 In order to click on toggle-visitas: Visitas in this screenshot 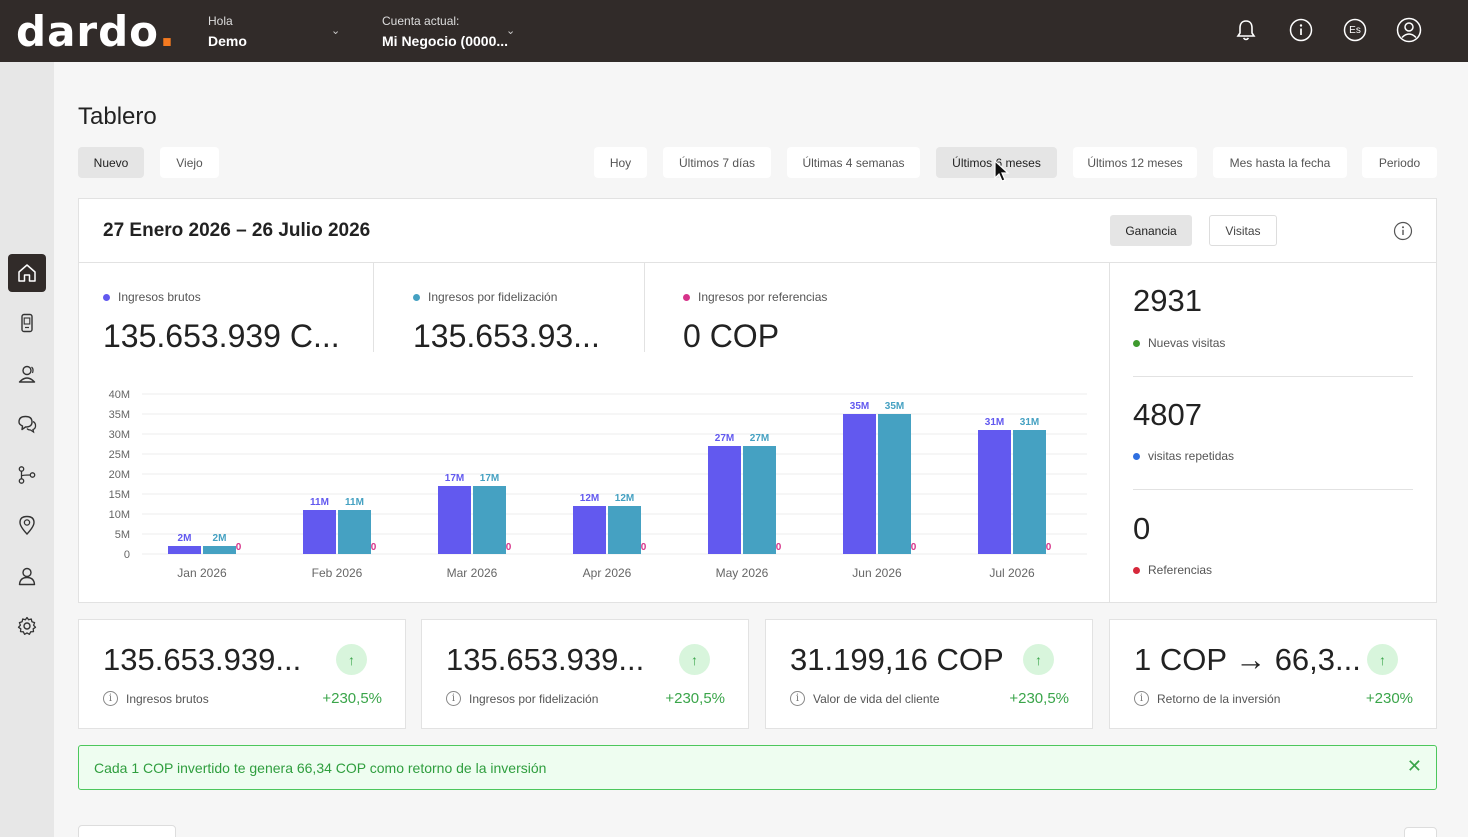, I will do `click(1243, 230)`.